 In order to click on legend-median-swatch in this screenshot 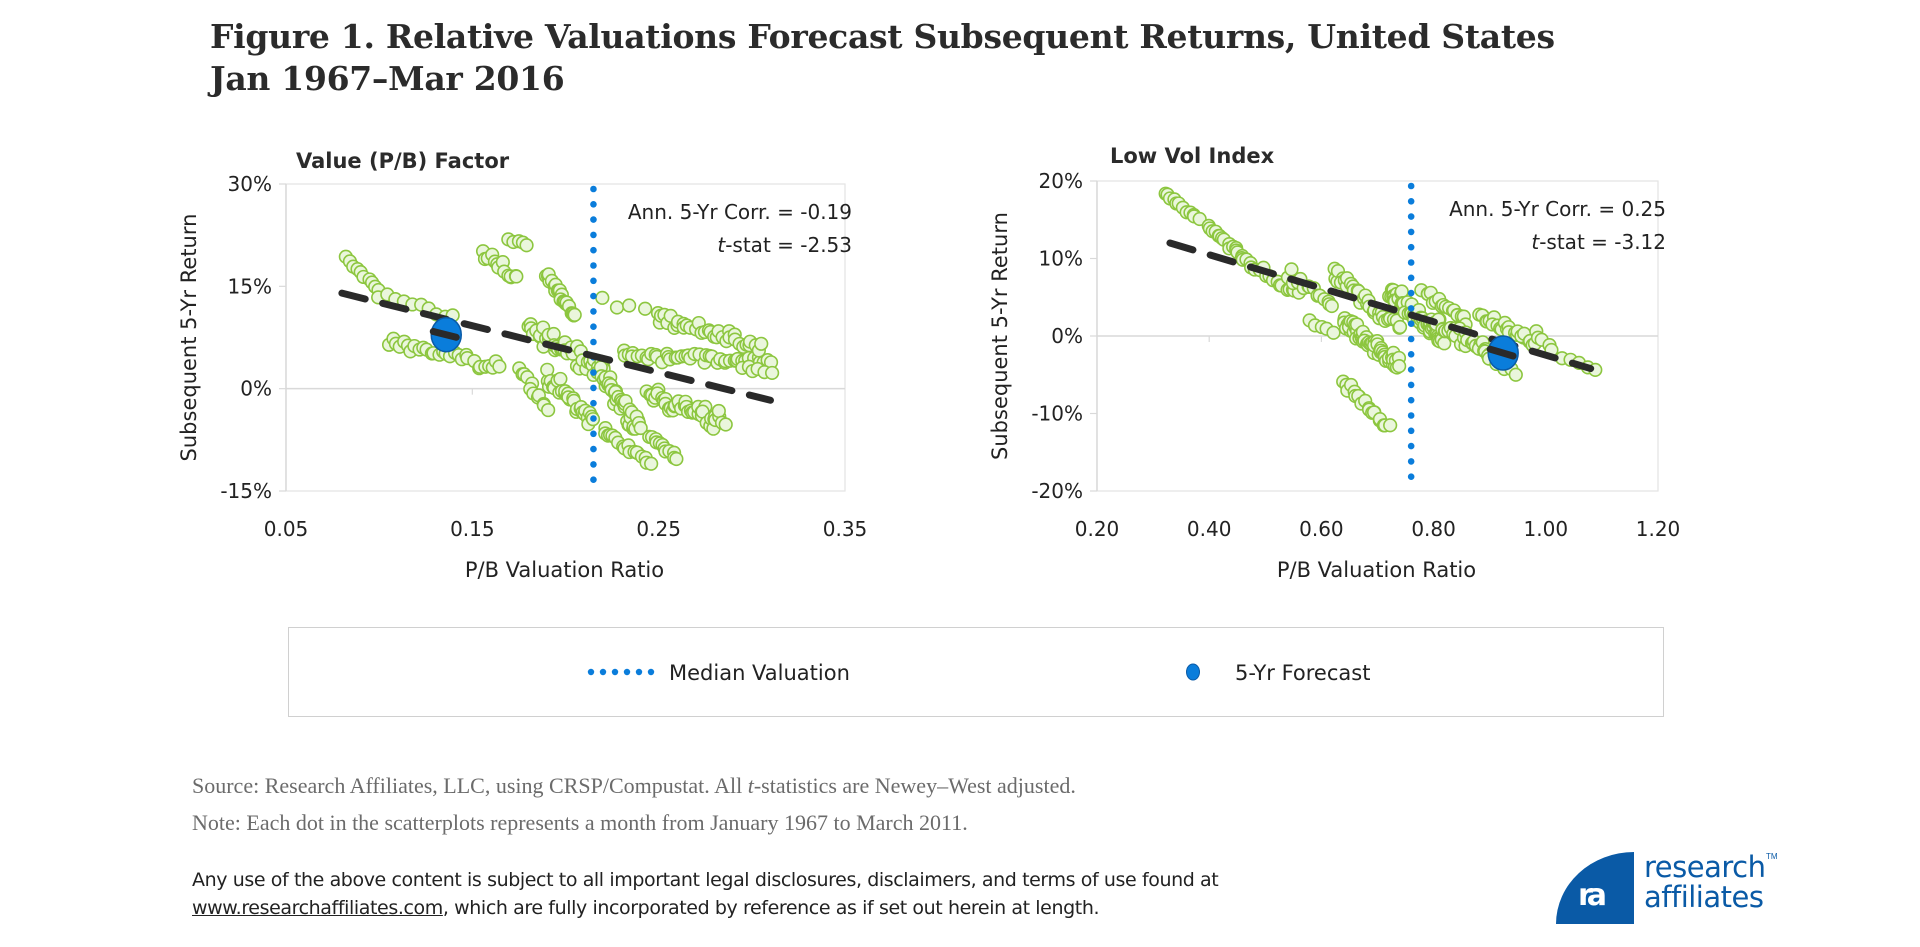, I will do `click(621, 672)`.